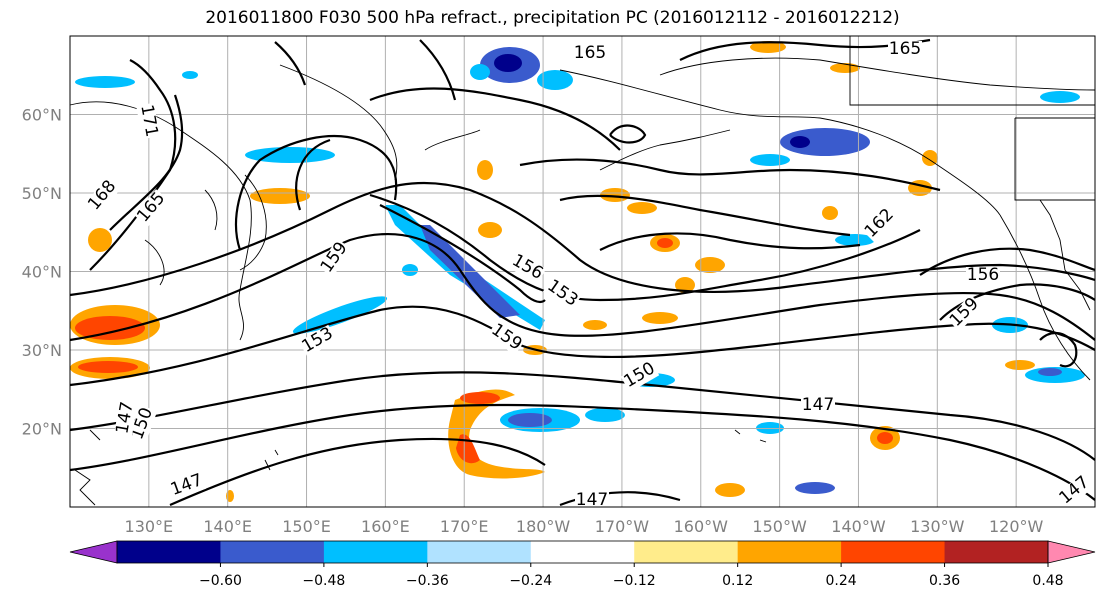  What do you see at coordinates (944, 581) in the screenshot?
I see `colorbar-tick-label: 0.36` at bounding box center [944, 581].